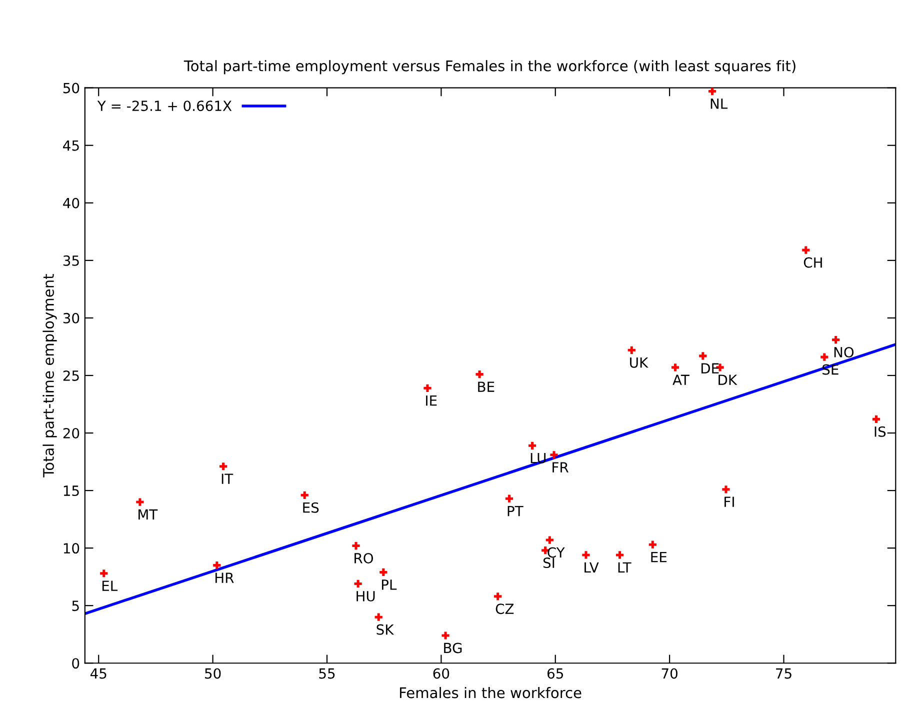  Describe the element at coordinates (71, 203) in the screenshot. I see `y-tick-label: 40` at that location.